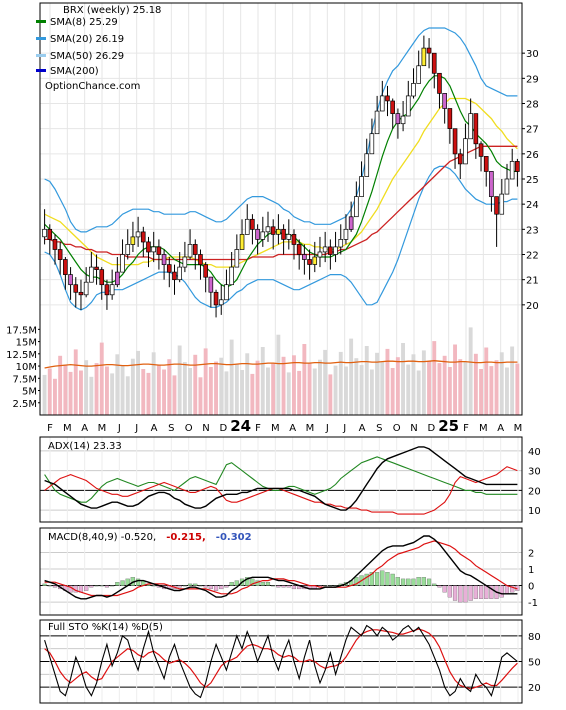 The image size is (566, 710). I want to click on date-tick-label: N, so click(413, 428).